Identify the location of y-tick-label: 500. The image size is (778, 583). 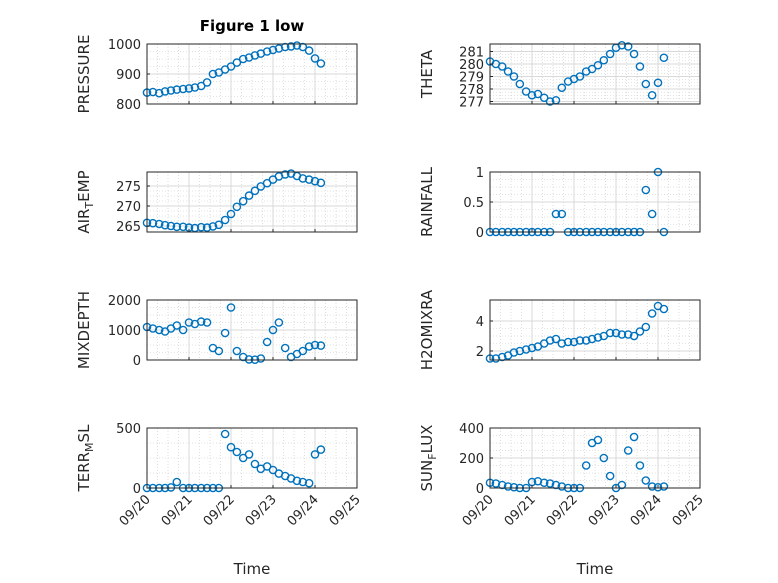
(128, 429).